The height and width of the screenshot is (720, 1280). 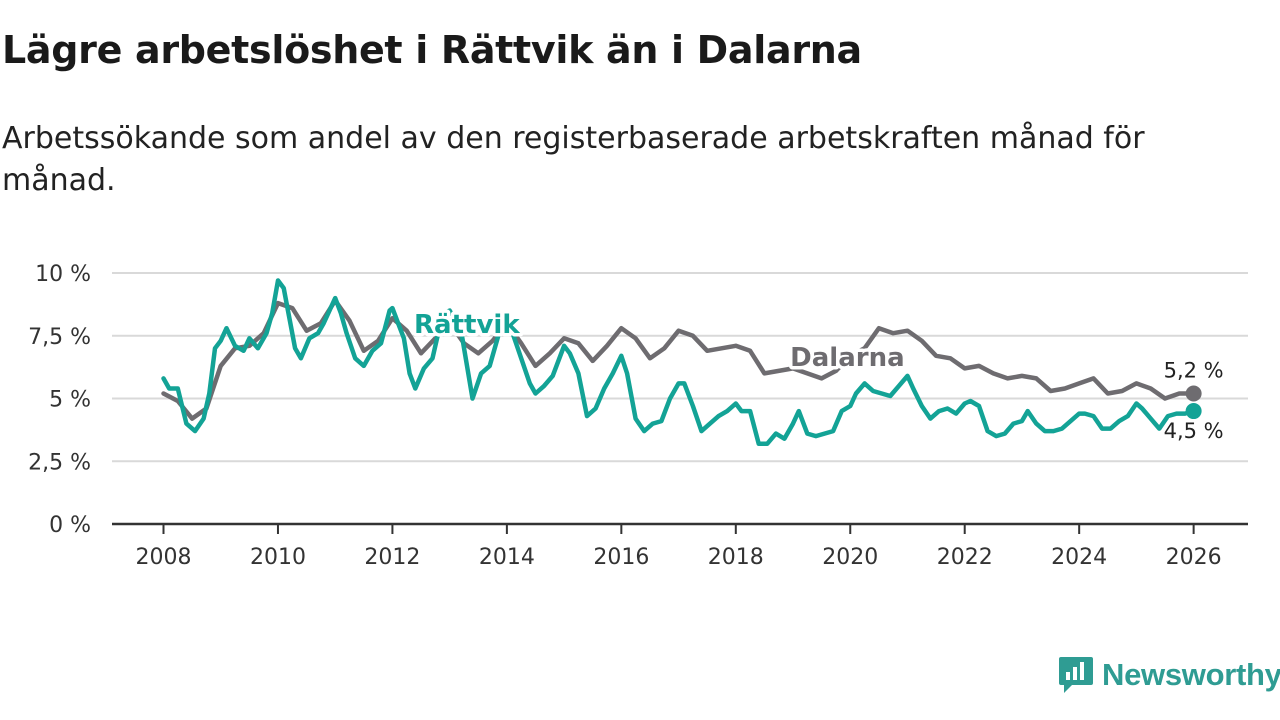 I want to click on x-tick-label: 2022, so click(x=965, y=557).